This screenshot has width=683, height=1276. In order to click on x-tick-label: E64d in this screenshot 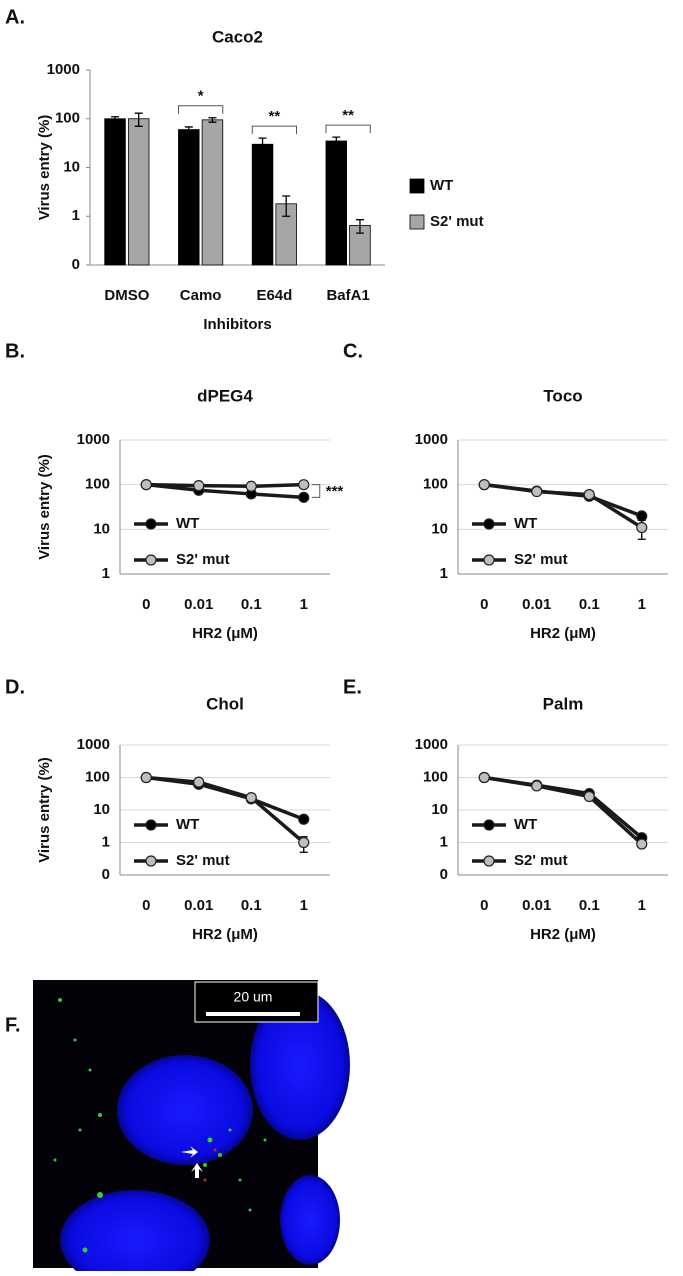, I will do `click(274, 295)`.